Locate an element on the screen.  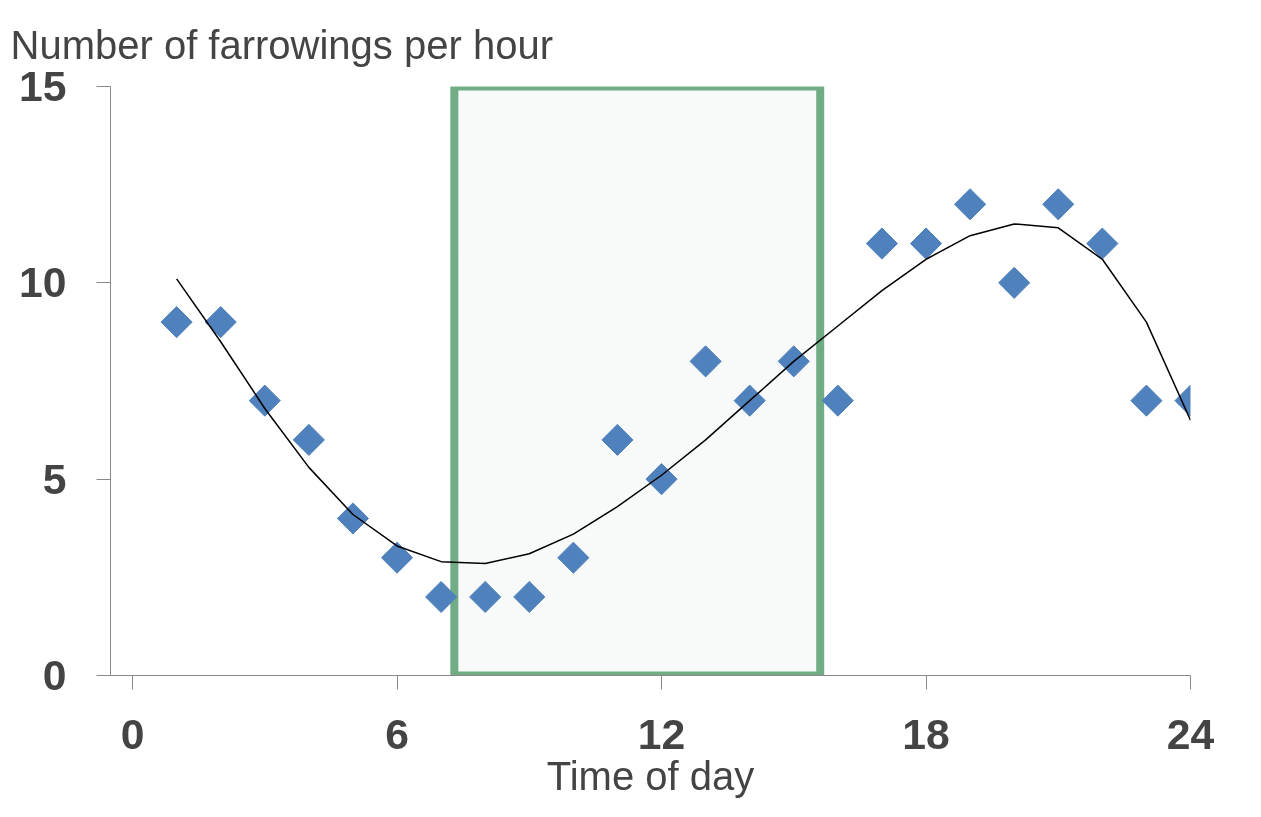
x-tick-label: 24 is located at coordinates (1190, 733).